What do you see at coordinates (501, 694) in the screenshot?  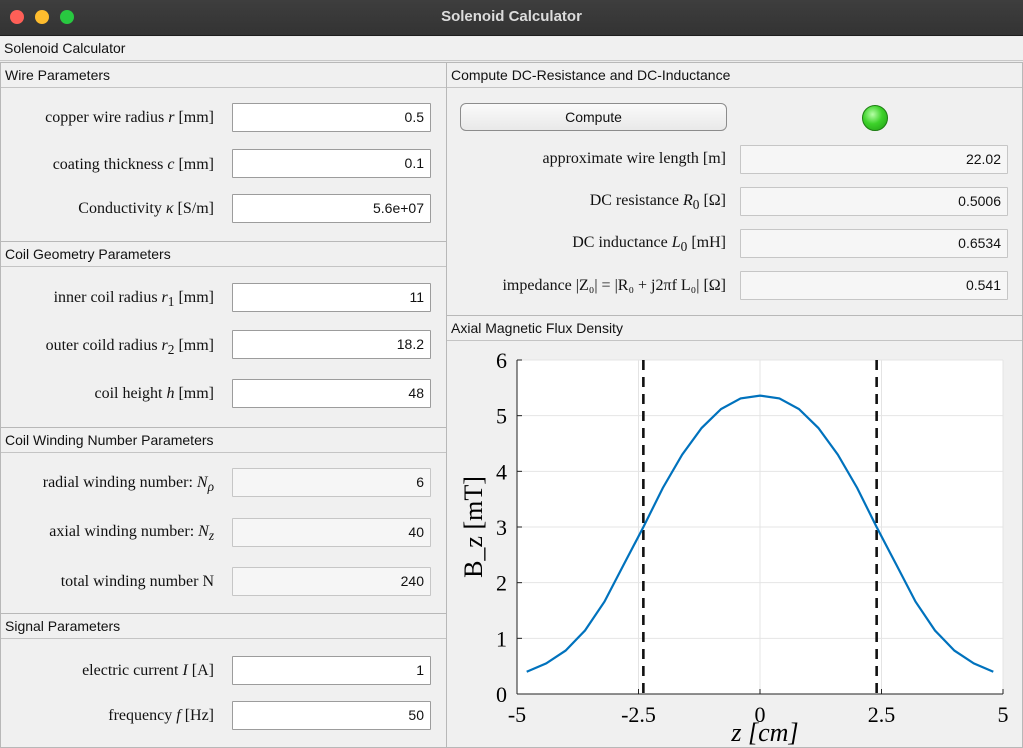 I see `y-tick-label: 0` at bounding box center [501, 694].